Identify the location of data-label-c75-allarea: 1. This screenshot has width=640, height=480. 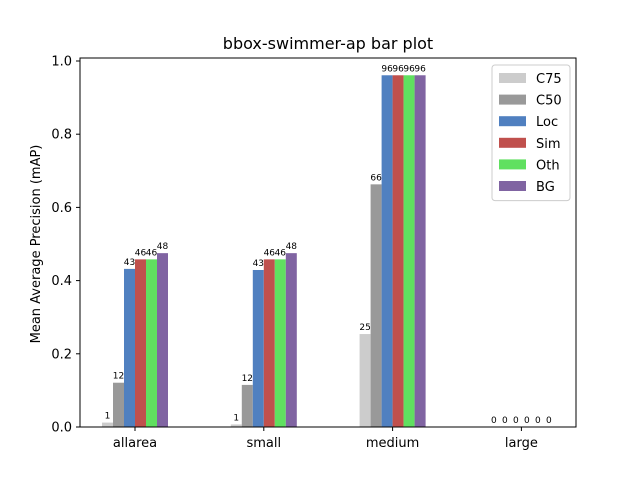
(108, 417).